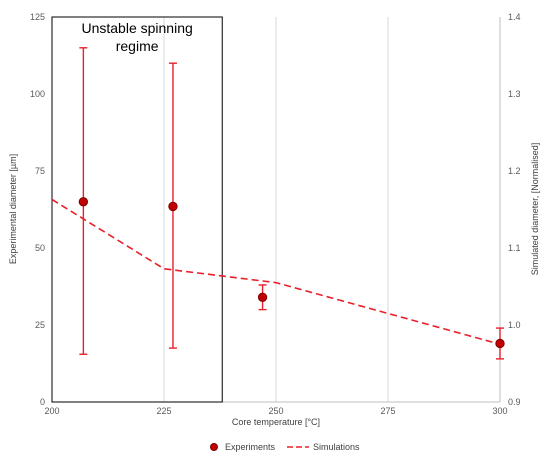 This screenshot has width=550, height=467. What do you see at coordinates (535, 209) in the screenshot?
I see `y2-axis-label: Simulated diameter, [Normalised]` at bounding box center [535, 209].